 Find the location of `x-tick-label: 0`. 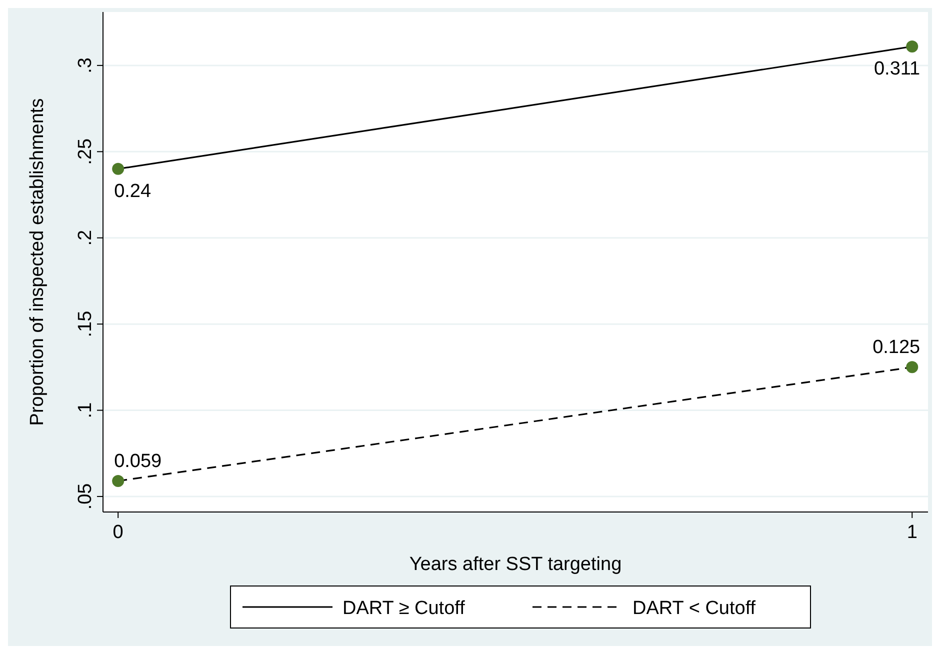

x-tick-label: 0 is located at coordinates (118, 532).